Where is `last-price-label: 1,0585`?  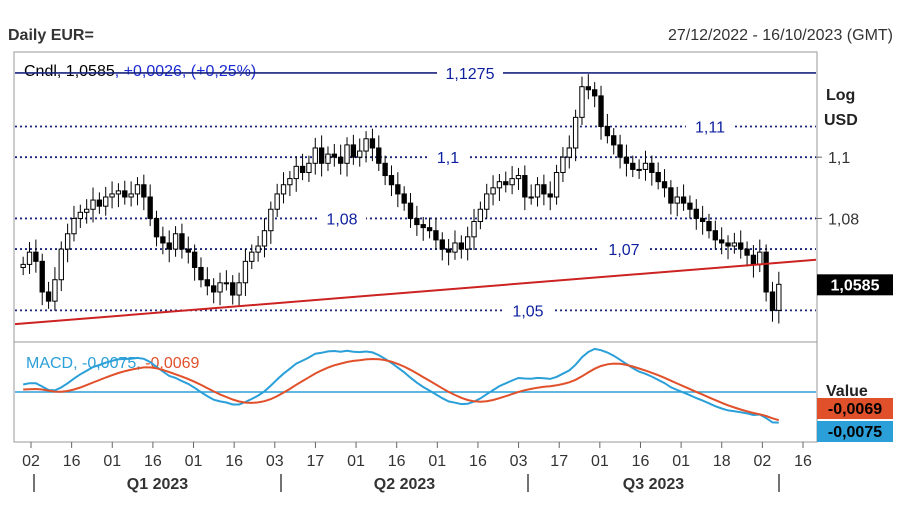 last-price-label: 1,0585 is located at coordinates (855, 285).